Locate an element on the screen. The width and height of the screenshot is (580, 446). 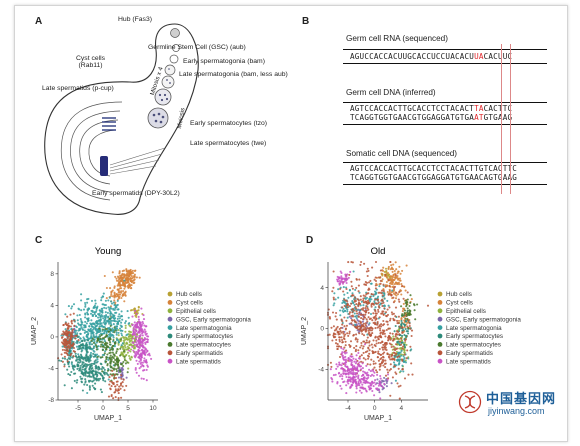
x-tick-label: 10 is located at coordinates (153, 408).